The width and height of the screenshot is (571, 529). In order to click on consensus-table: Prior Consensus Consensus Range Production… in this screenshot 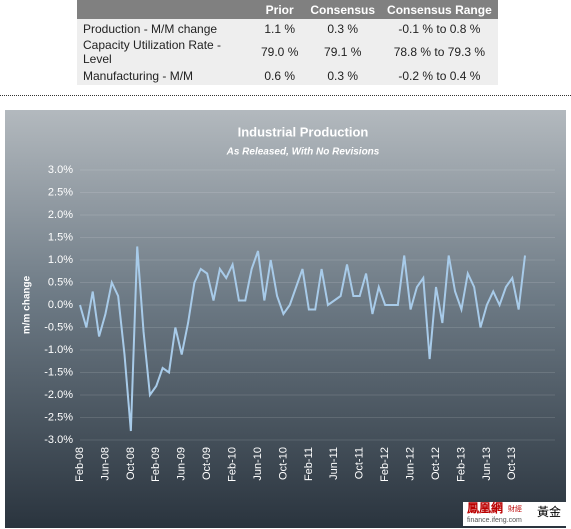, I will do `click(287, 42)`.